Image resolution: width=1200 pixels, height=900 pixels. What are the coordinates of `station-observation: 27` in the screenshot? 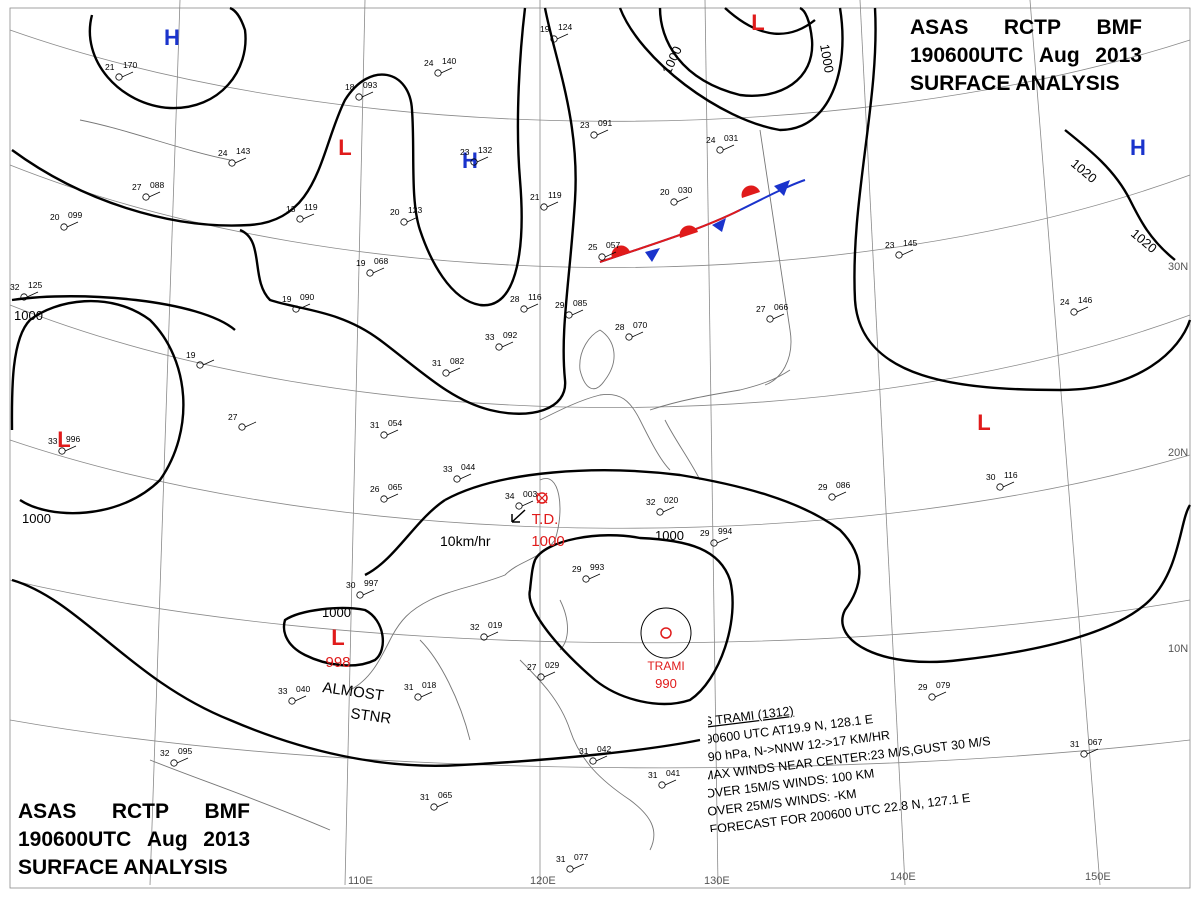 It's located at (242, 421).